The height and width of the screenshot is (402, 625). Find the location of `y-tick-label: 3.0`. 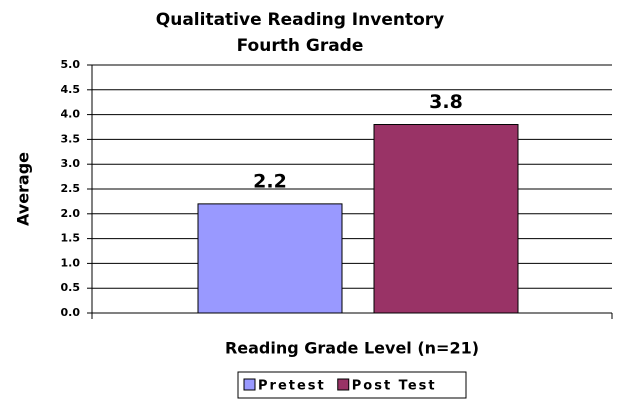

y-tick-label: 3.0 is located at coordinates (71, 163).